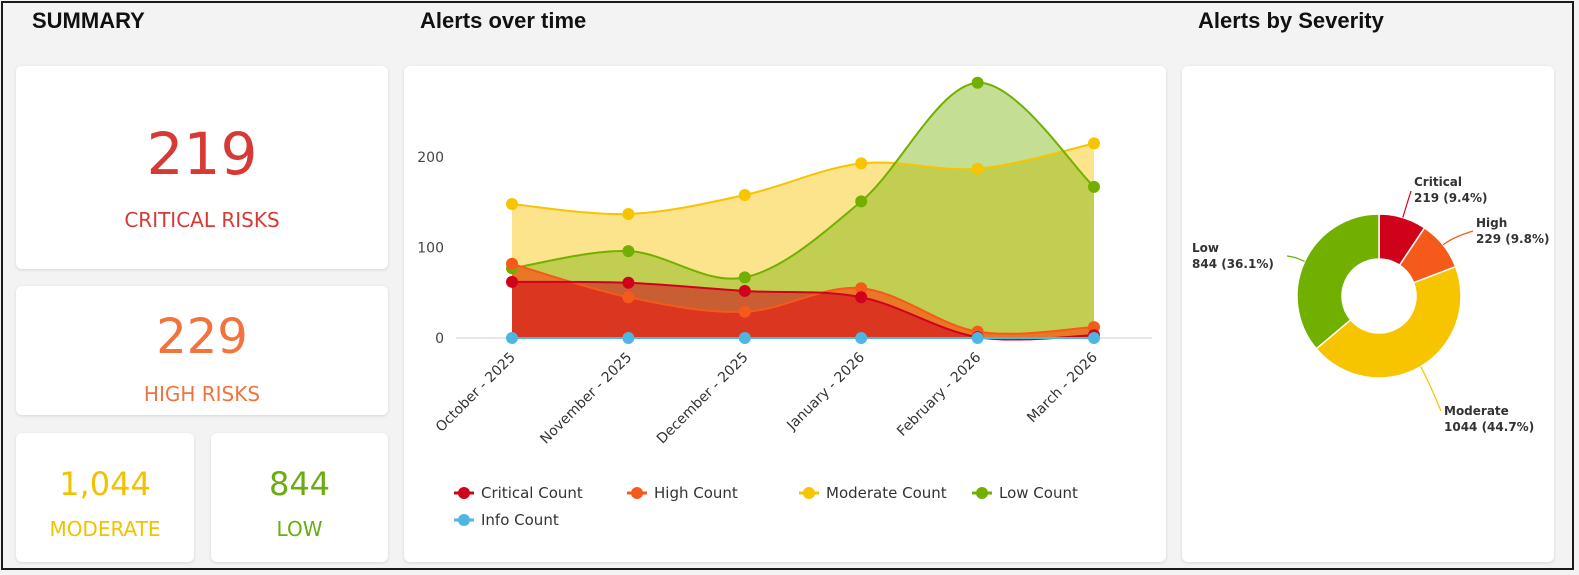 The image size is (1579, 575). I want to click on critical-slice-name: Critical, so click(1438, 182).